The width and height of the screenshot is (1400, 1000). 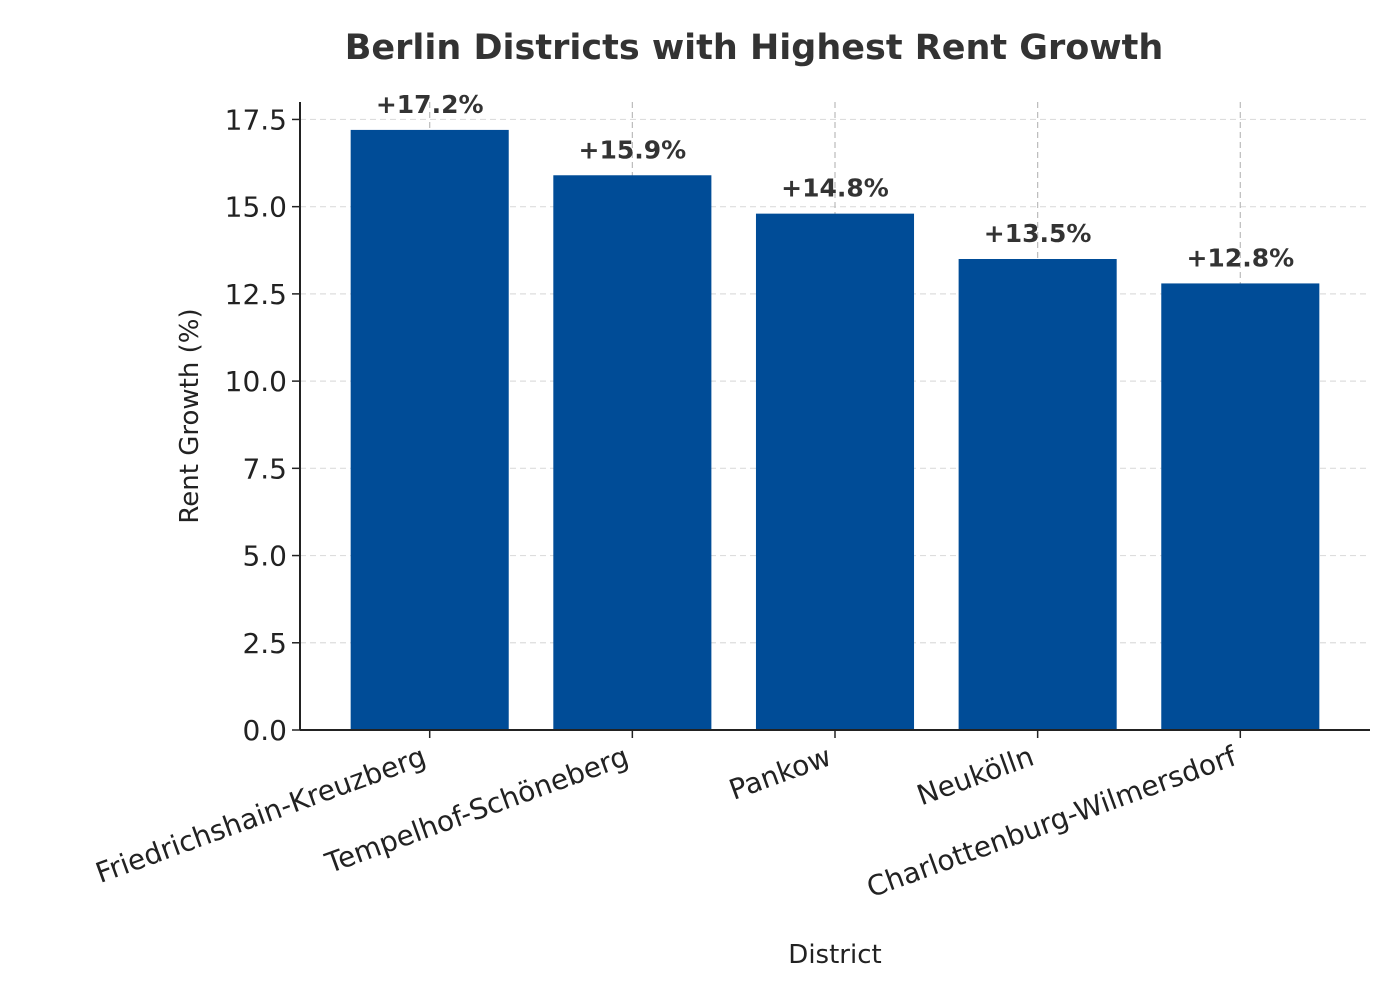 What do you see at coordinates (260, 815) in the screenshot?
I see `x-tick-label: Friedrichshain-Kreuzberg` at bounding box center [260, 815].